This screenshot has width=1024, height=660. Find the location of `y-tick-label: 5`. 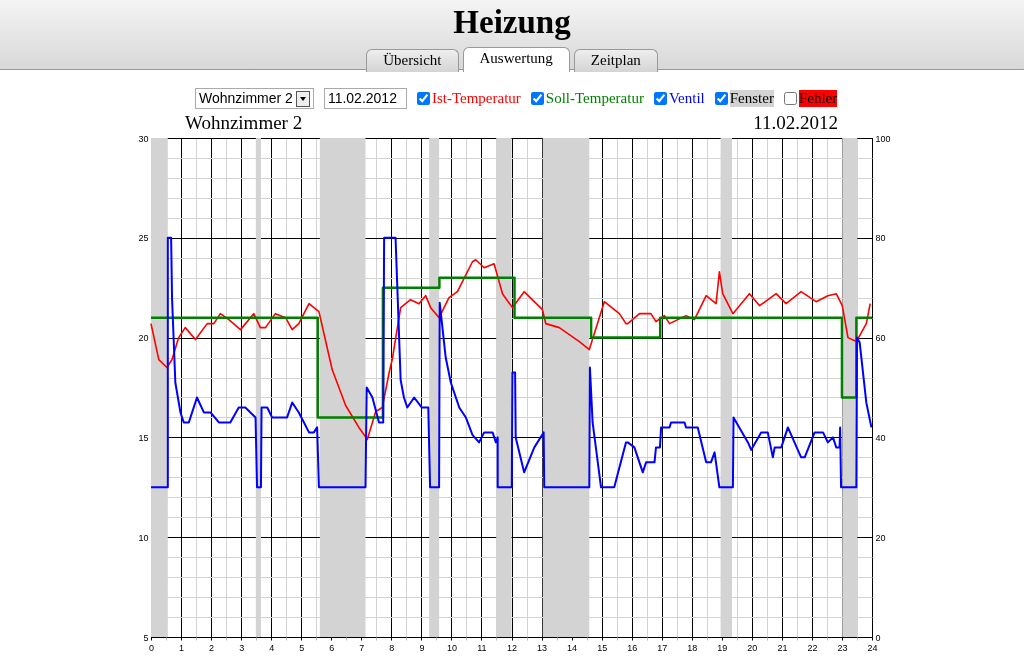

y-tick-label: 5 is located at coordinates (146, 637).